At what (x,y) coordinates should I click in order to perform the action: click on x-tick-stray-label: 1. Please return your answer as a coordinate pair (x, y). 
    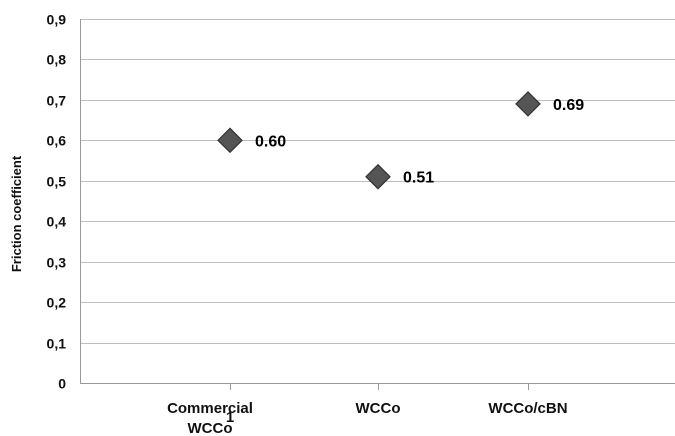
    Looking at the image, I should click on (230, 417).